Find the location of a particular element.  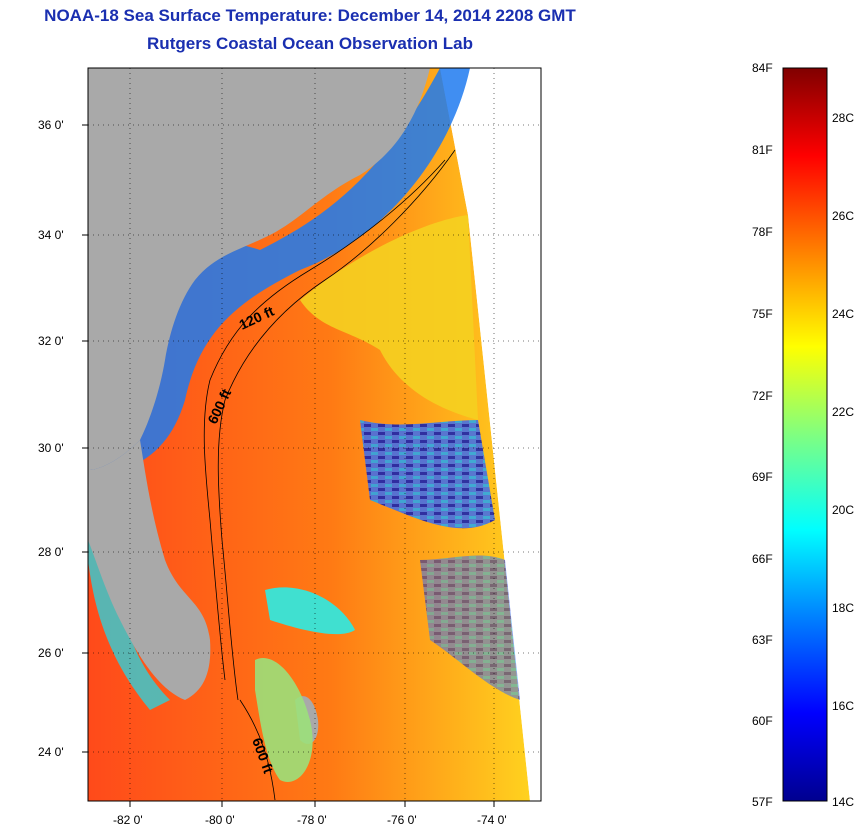

cb-f-72: 72F is located at coordinates (762, 396).